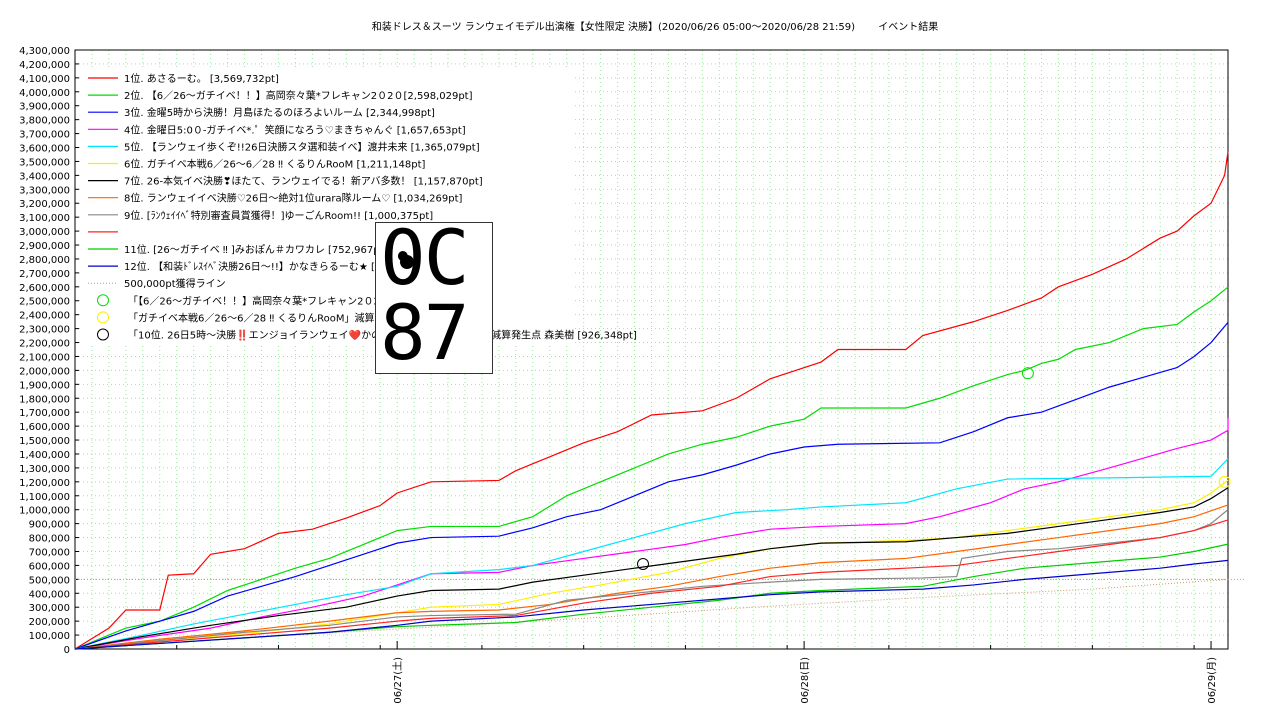 Image resolution: width=1280 pixels, height=720 pixels. What do you see at coordinates (49, 580) in the screenshot?
I see `y-tick-label: 500,000` at bounding box center [49, 580].